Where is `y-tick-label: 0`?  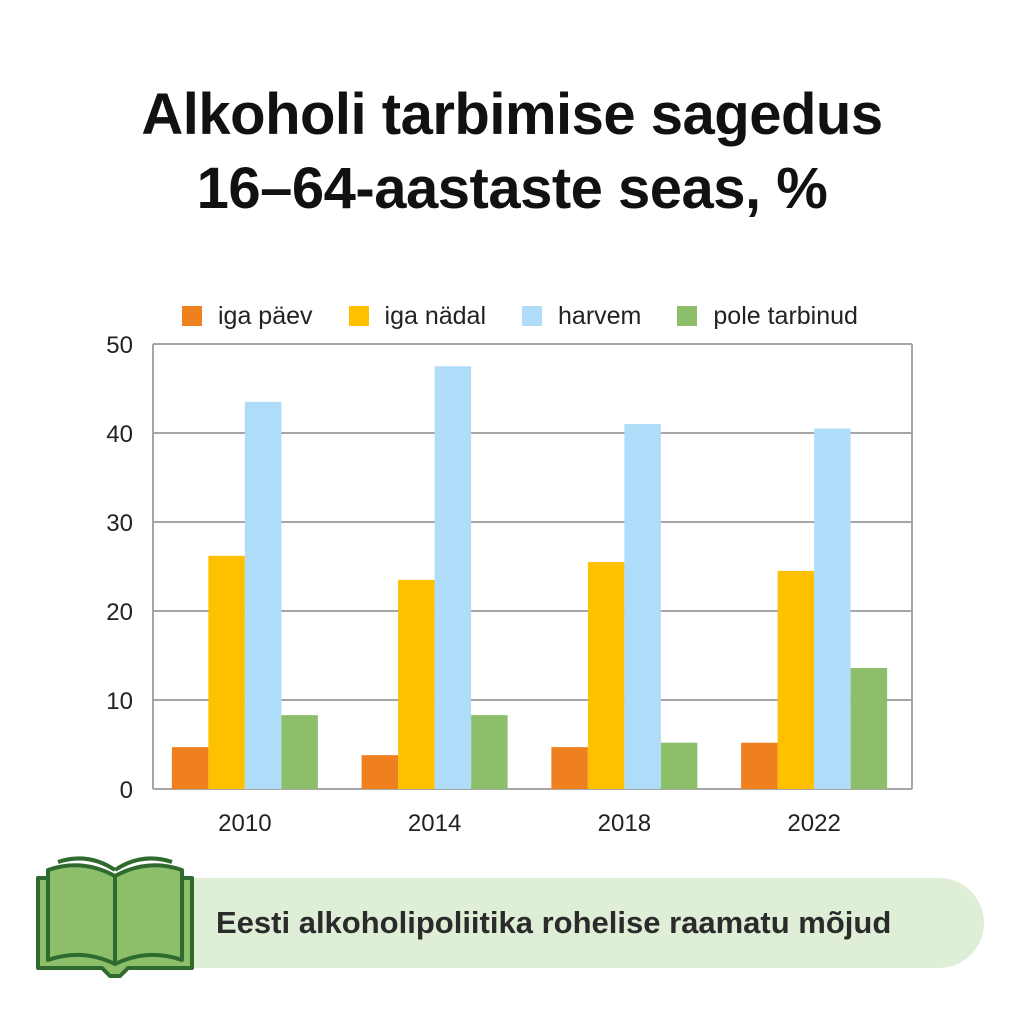
y-tick-label: 0 is located at coordinates (126, 790).